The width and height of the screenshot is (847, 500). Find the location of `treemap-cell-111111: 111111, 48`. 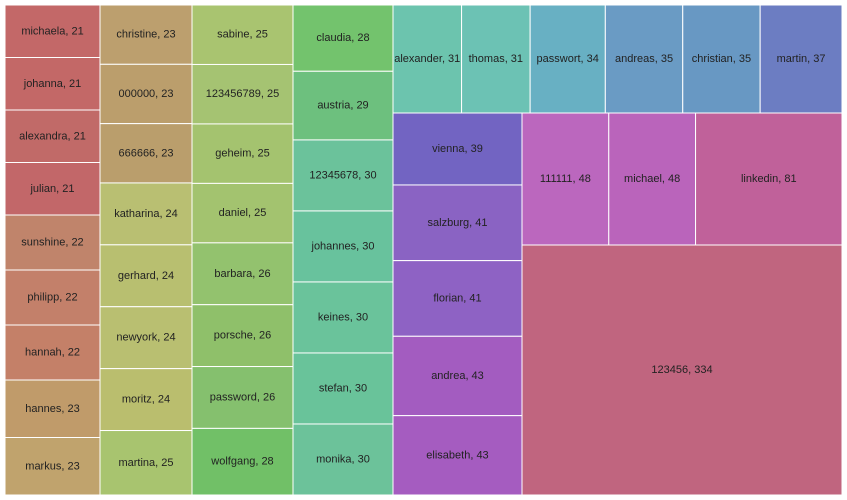

treemap-cell-111111: 111111, 48 is located at coordinates (565, 179).